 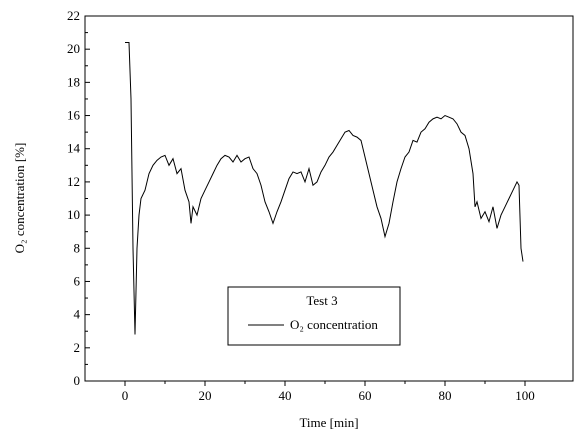 I want to click on x-tick-label: 20, so click(x=205, y=395).